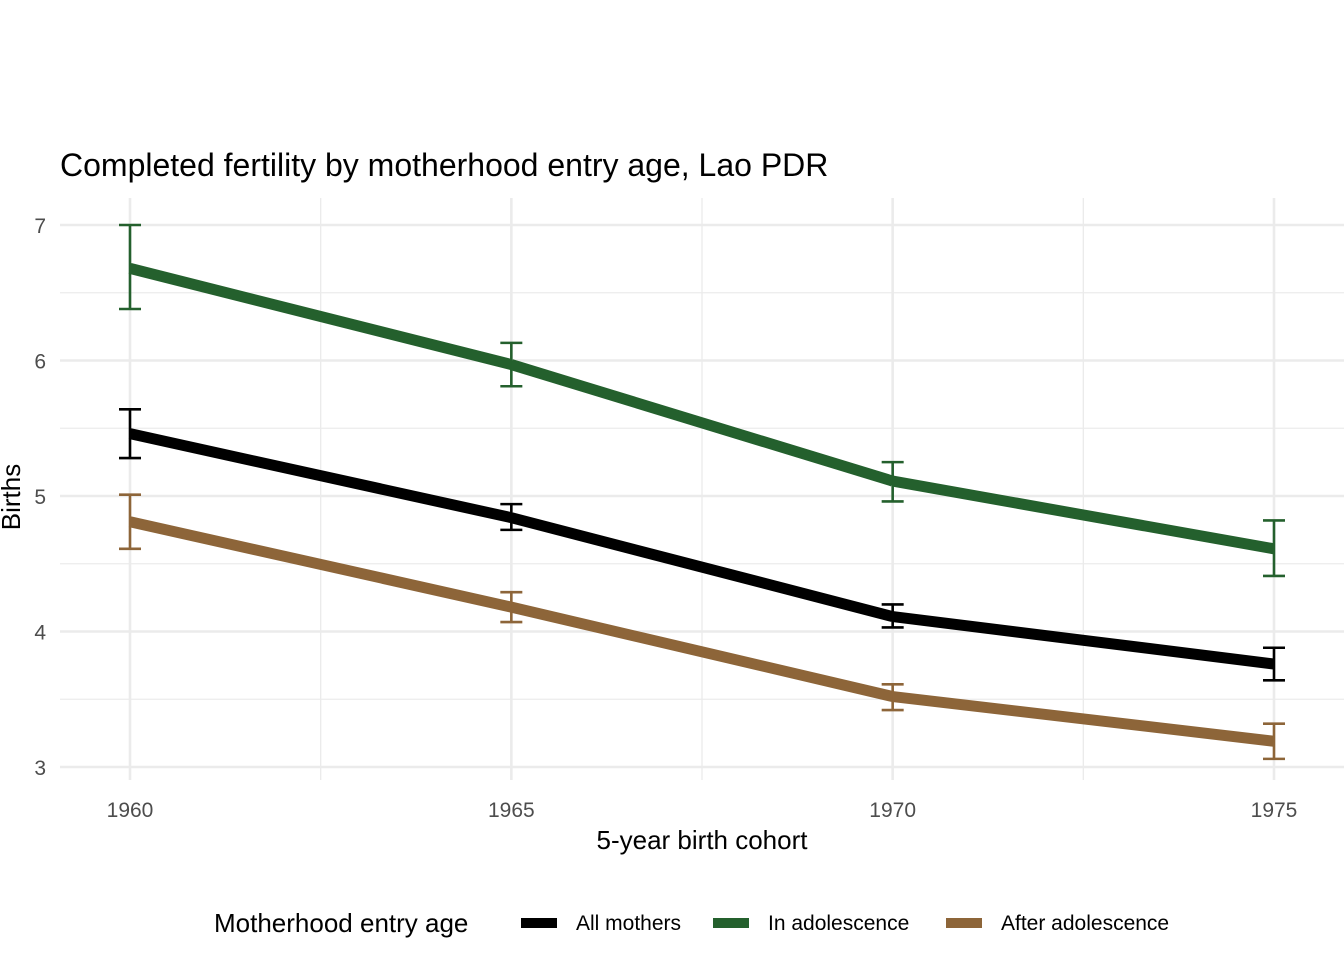  I want to click on y-tick-label: 4, so click(40, 633).